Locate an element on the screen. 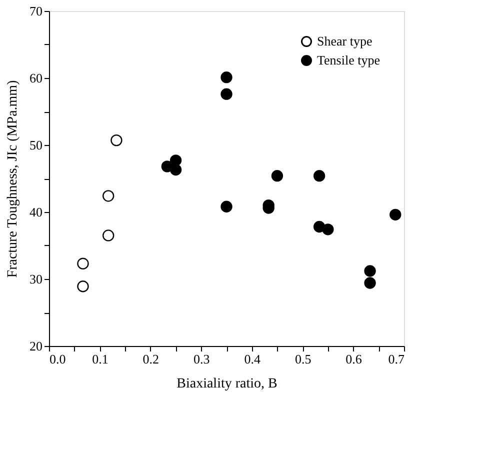  y-tick-label: 60 is located at coordinates (36, 78).